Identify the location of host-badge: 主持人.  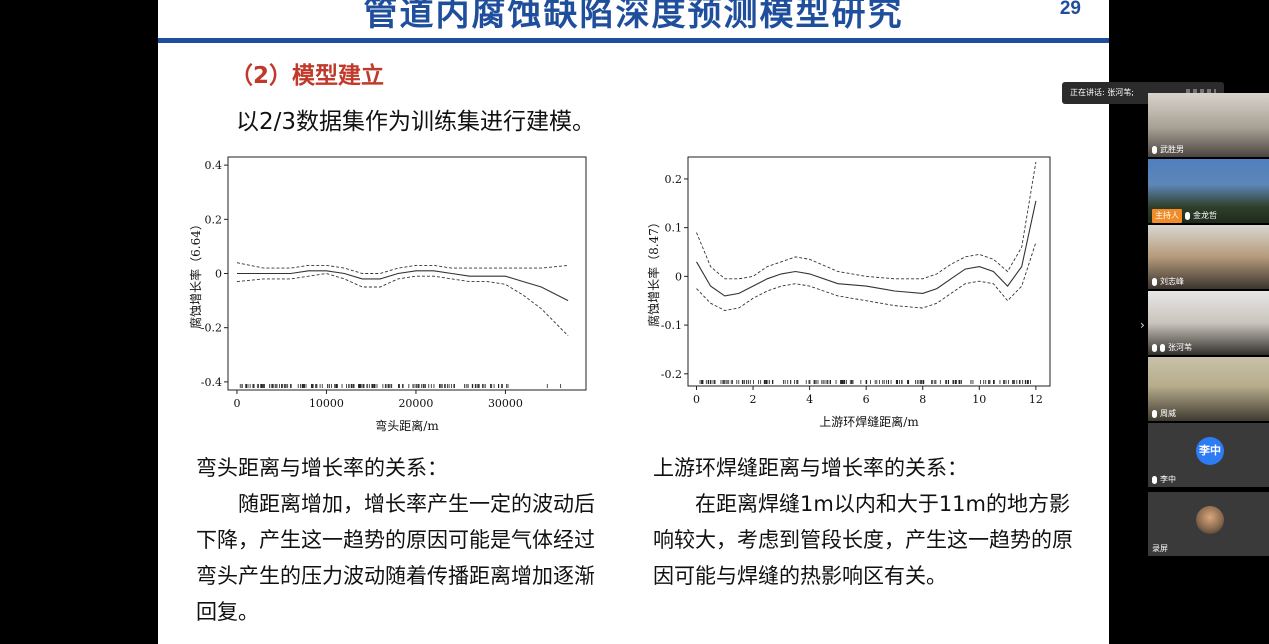
(1167, 216).